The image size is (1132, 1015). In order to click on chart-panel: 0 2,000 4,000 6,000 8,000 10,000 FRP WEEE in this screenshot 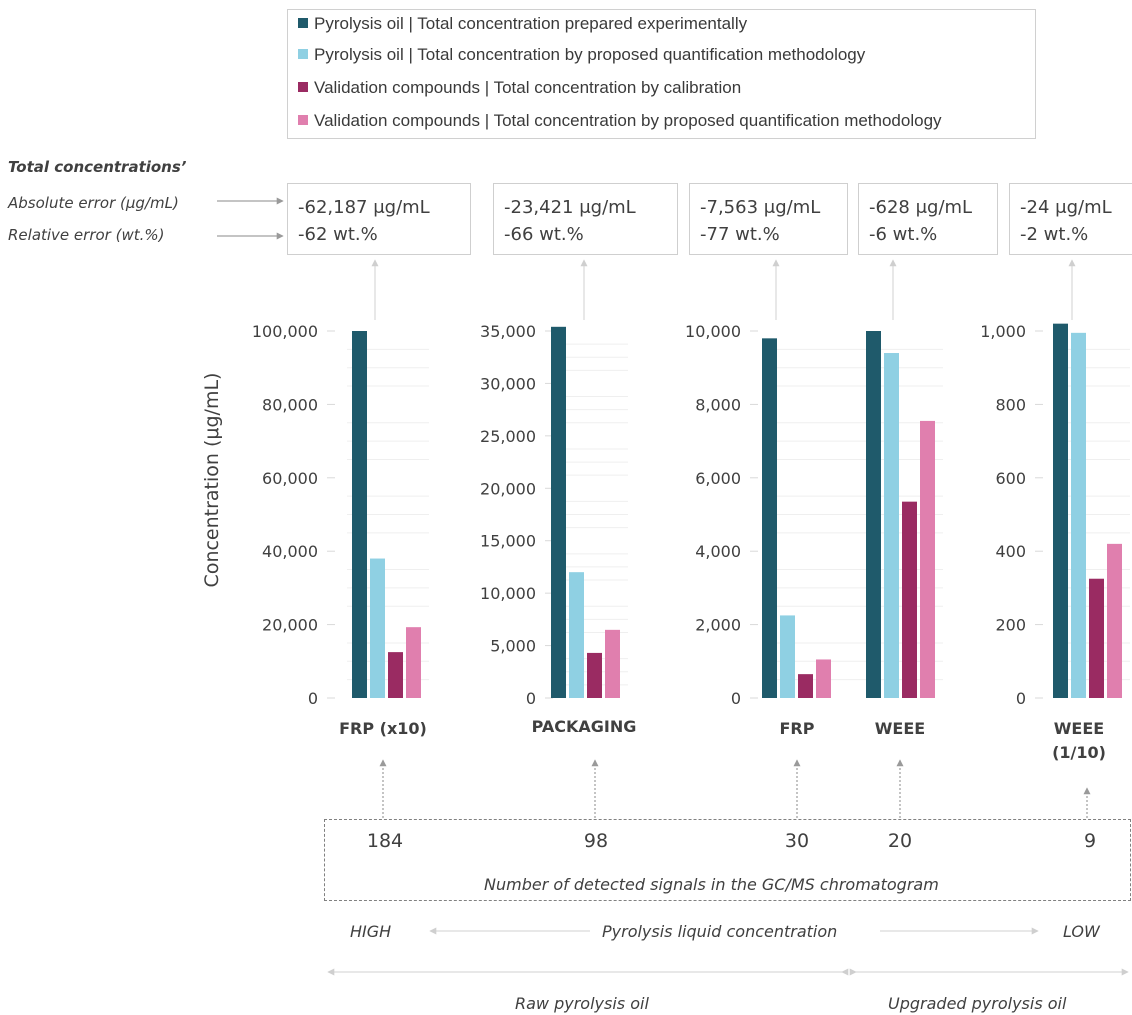, I will do `click(814, 530)`.